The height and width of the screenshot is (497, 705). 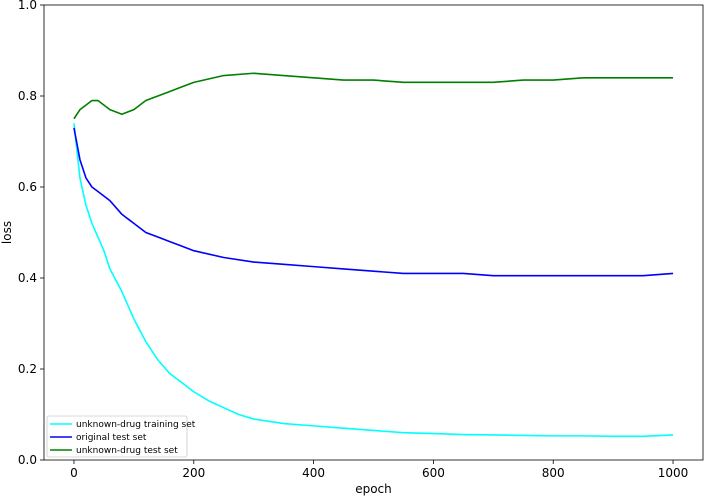 What do you see at coordinates (433, 473) in the screenshot?
I see `x-tick-label: 600` at bounding box center [433, 473].